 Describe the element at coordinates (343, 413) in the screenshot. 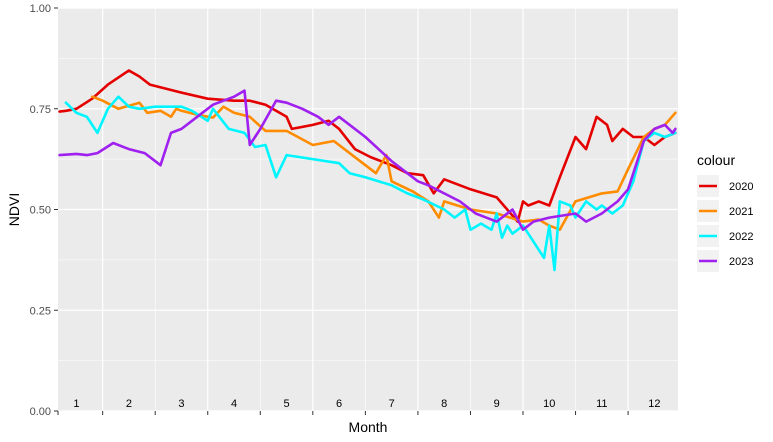

I see `x-axis` at that location.